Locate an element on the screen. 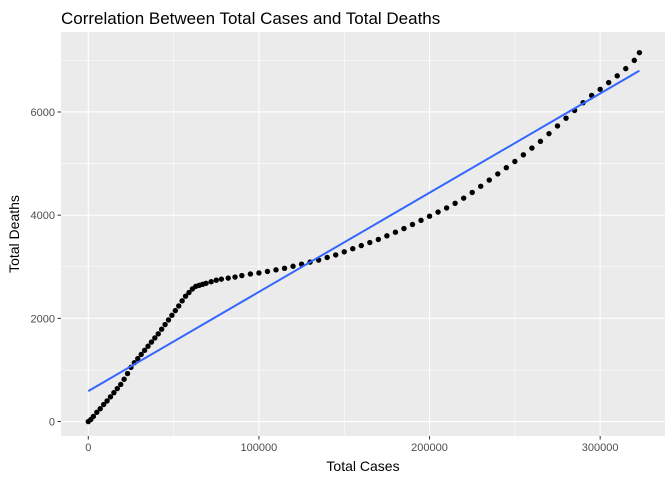  y-tick-label: 0 is located at coordinates (52, 423).